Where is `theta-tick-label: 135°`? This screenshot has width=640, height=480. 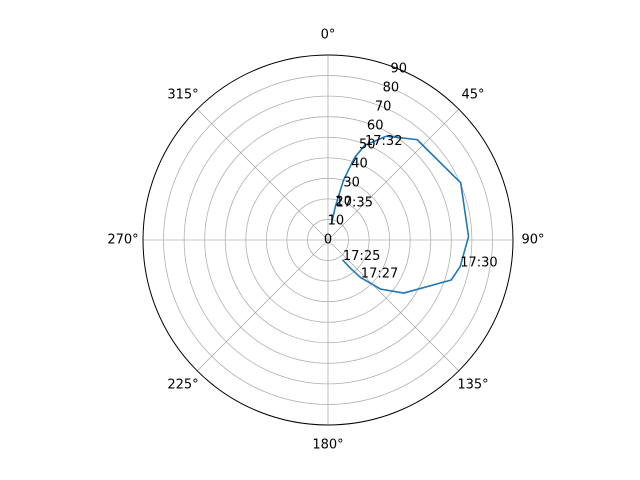
theta-tick-label: 135° is located at coordinates (472, 385).